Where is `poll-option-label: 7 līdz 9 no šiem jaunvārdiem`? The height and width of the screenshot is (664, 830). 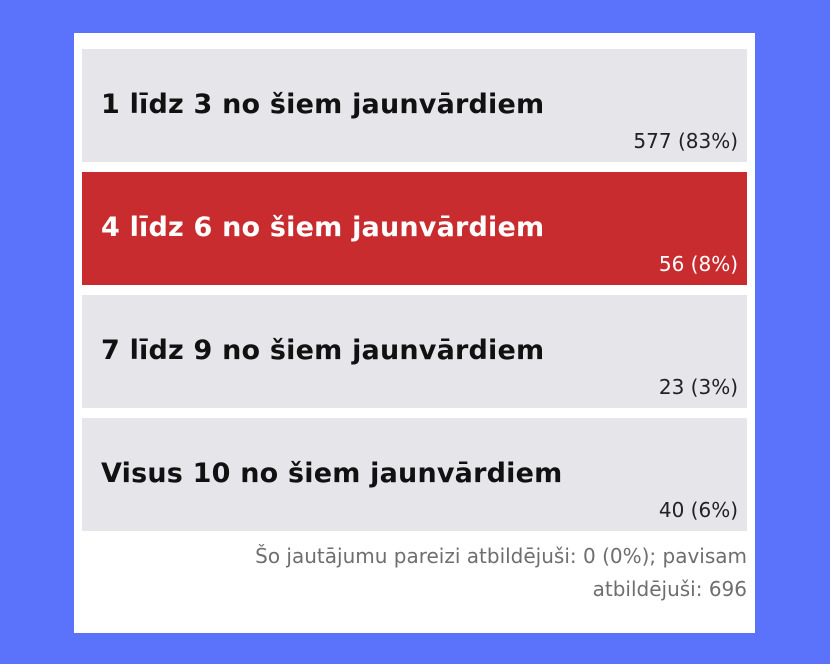 poll-option-label: 7 līdz 9 no šiem jaunvārdiem is located at coordinates (323, 350).